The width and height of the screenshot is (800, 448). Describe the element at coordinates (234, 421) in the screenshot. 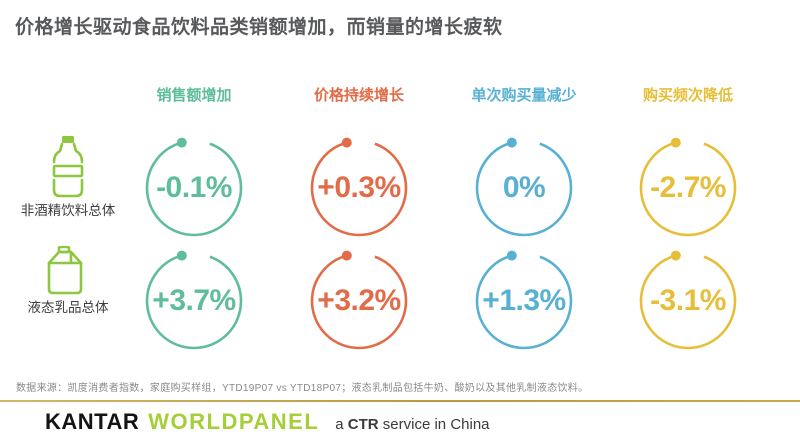

I see `worldpanel-logo: WORLDPANEL` at that location.